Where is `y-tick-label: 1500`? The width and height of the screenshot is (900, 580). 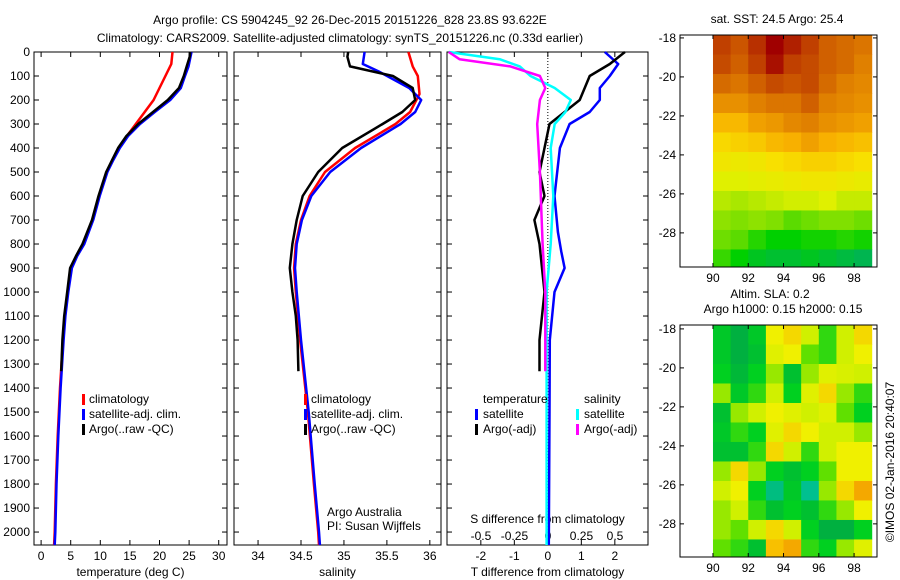 y-tick-label: 1500 is located at coordinates (16, 412).